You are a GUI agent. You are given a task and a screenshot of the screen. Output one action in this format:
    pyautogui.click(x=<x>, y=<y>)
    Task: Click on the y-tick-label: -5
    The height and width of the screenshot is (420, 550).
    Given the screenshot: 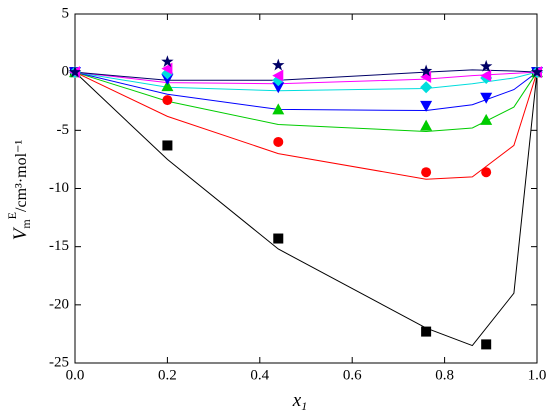 What is the action you would take?
    pyautogui.click(x=63, y=130)
    